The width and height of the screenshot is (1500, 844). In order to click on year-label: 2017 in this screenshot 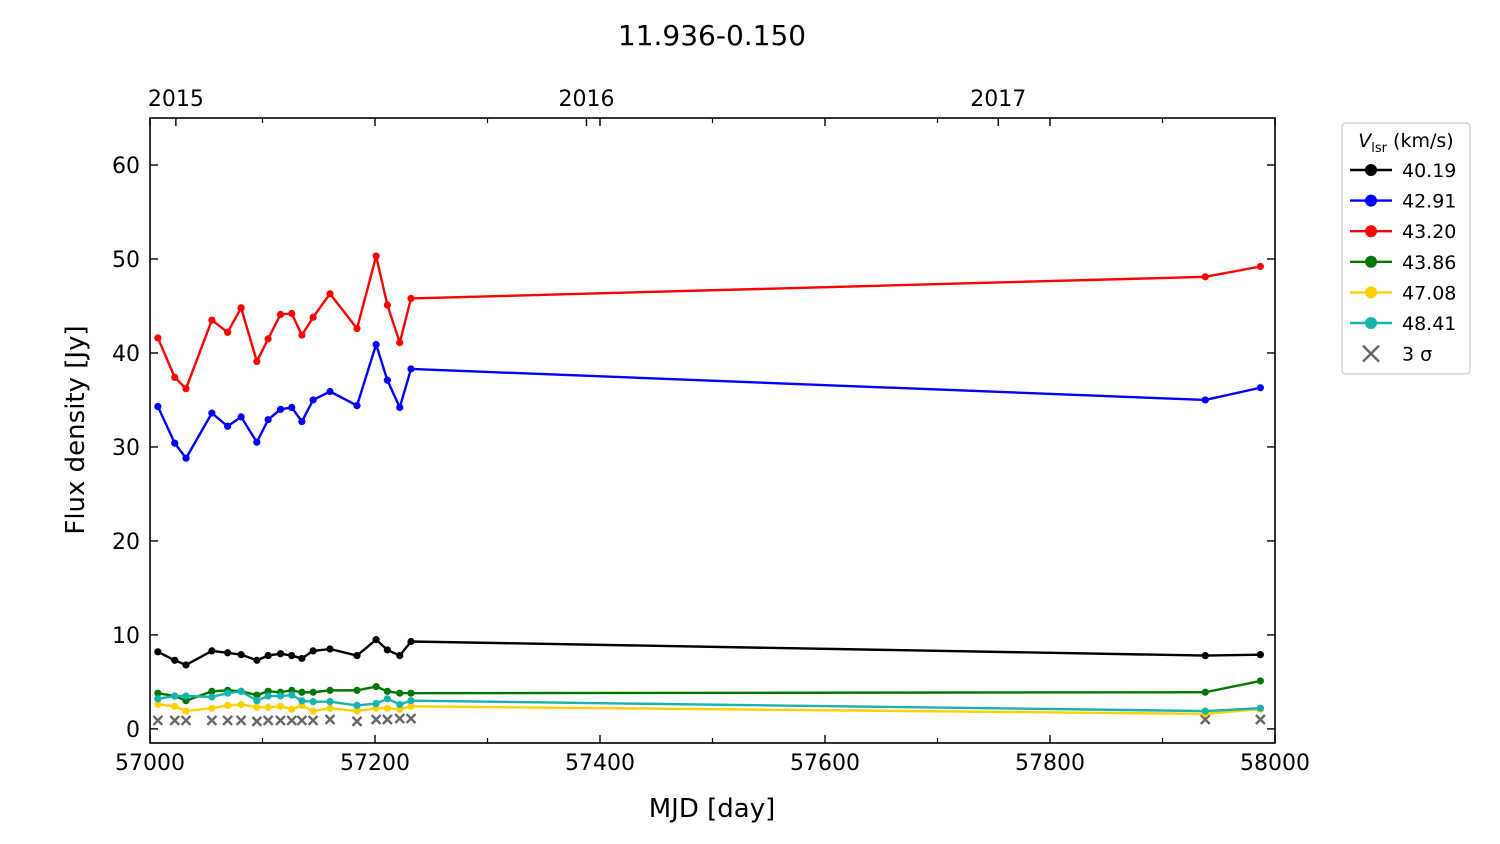, I will do `click(998, 99)`.